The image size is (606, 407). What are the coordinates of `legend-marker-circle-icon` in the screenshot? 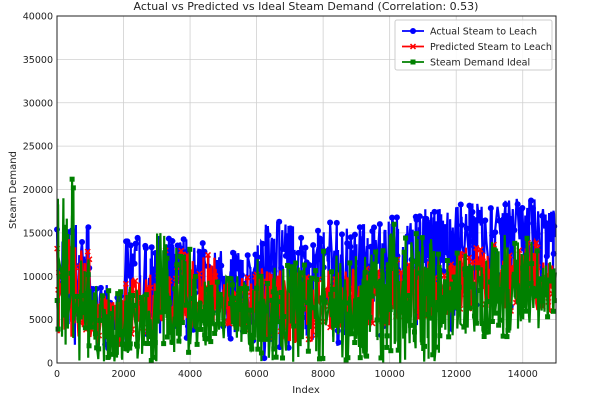 It's located at (413, 31).